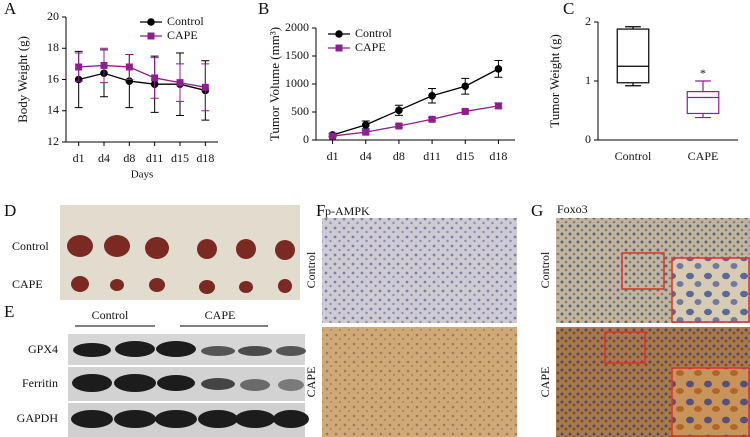 The height and width of the screenshot is (437, 750). I want to click on tumor-photo, so click(180, 252).